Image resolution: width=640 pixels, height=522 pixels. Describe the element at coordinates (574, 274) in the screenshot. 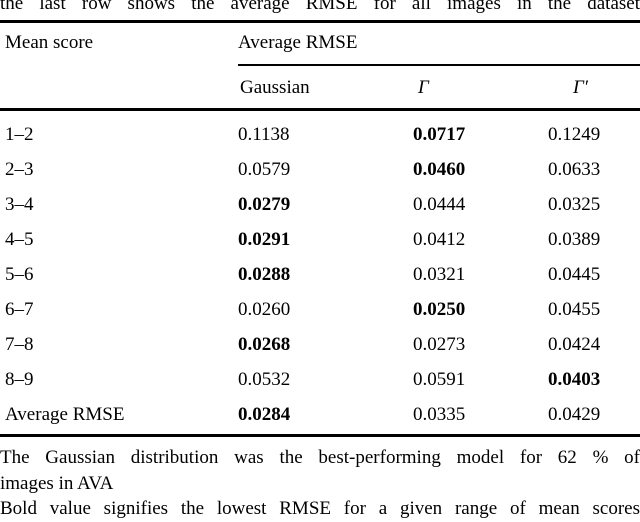

I see `rmse-value-cell: 0.0445` at that location.